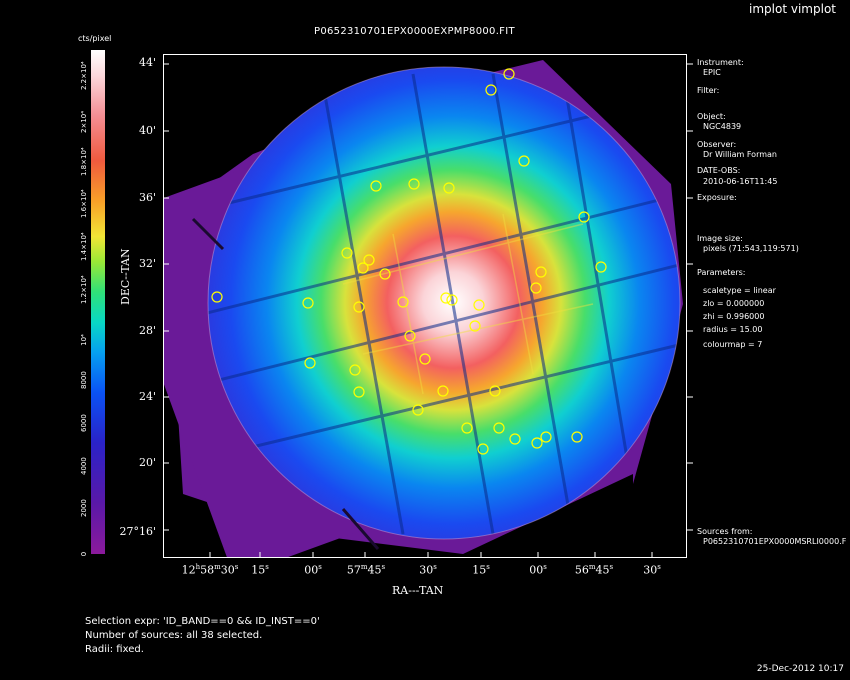 The image size is (850, 680). What do you see at coordinates (147, 197) in the screenshot?
I see `y-tick-label: 36'` at bounding box center [147, 197].